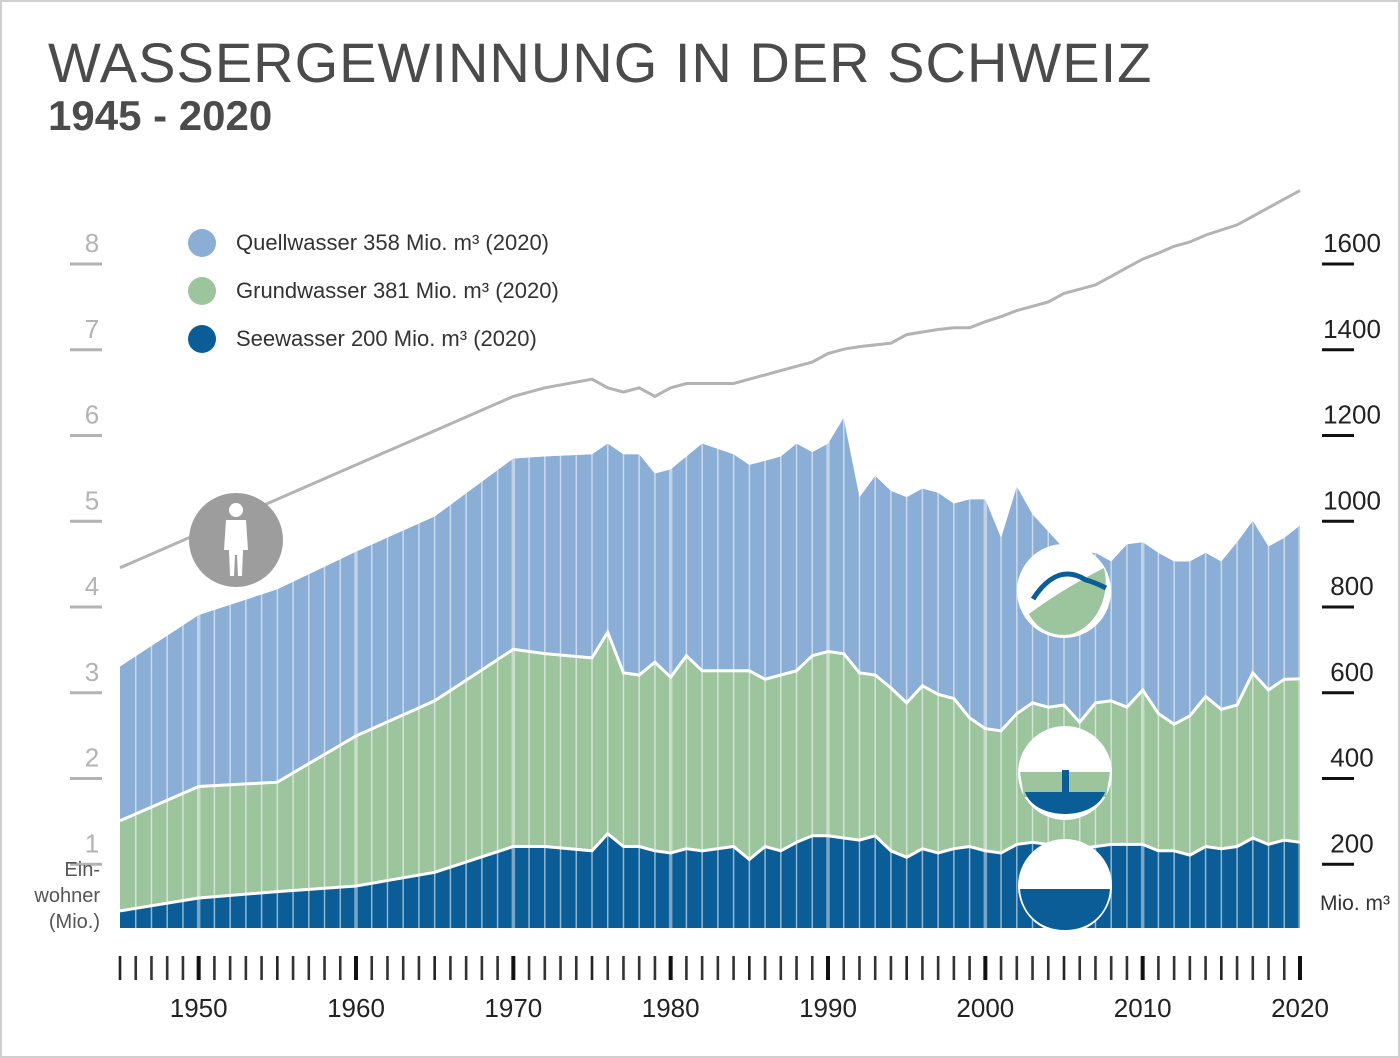  I want to click on right-axis-tick-label: 1600, so click(1352, 243).